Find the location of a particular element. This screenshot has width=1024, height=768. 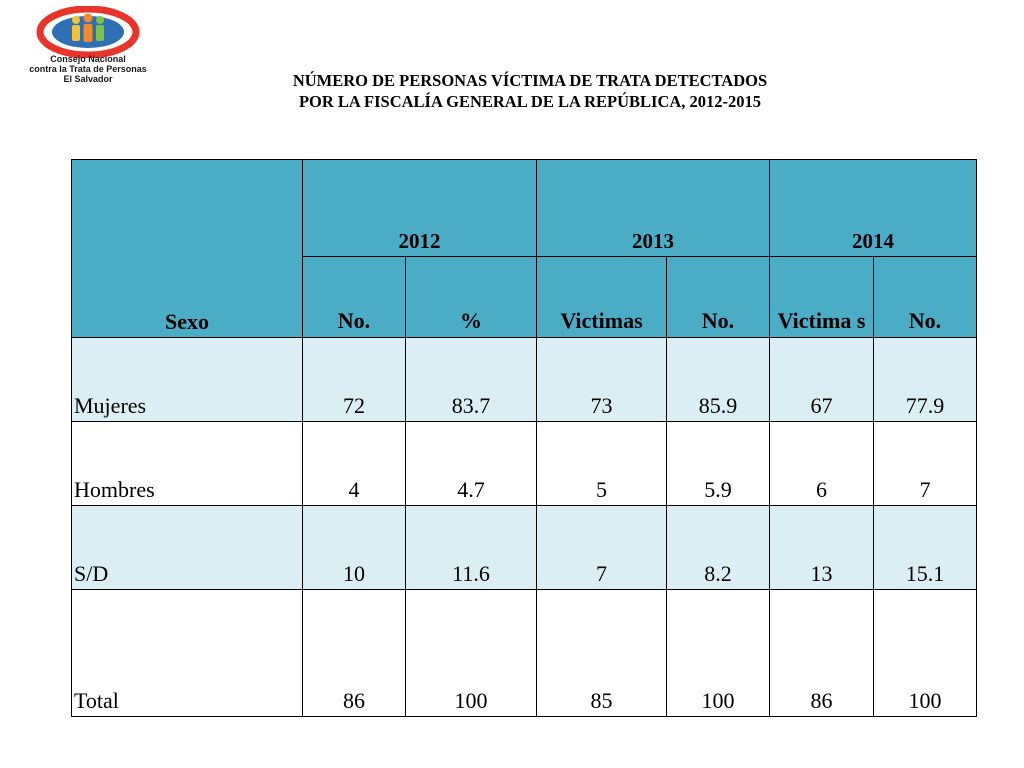

row-label-mujeres: Mujeres is located at coordinates (187, 379).